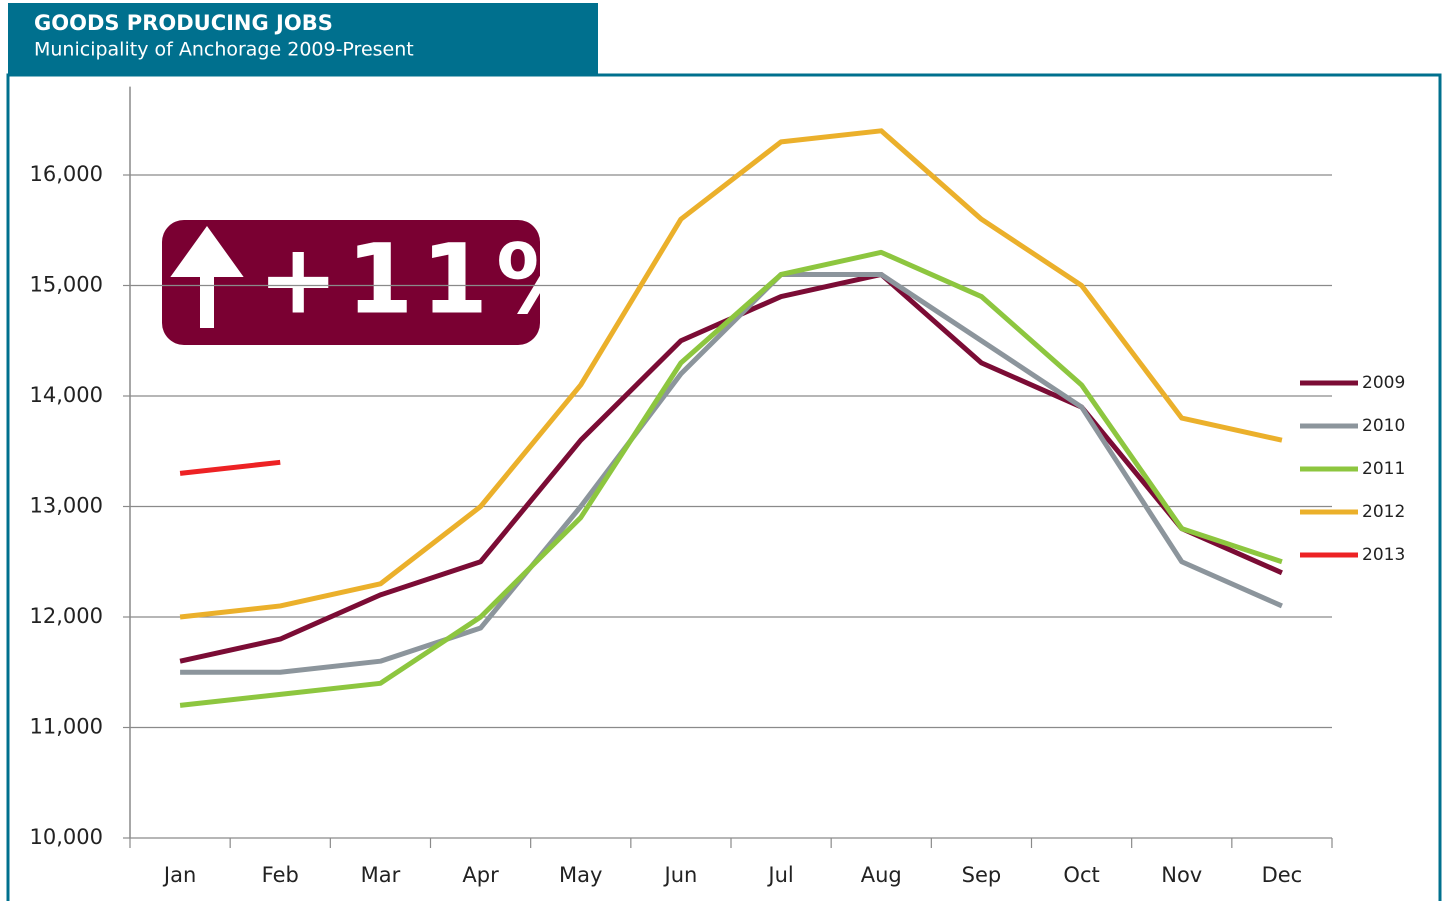 The height and width of the screenshot is (901, 1447). Describe the element at coordinates (680, 875) in the screenshot. I see `x-tick-label: Jun` at that location.